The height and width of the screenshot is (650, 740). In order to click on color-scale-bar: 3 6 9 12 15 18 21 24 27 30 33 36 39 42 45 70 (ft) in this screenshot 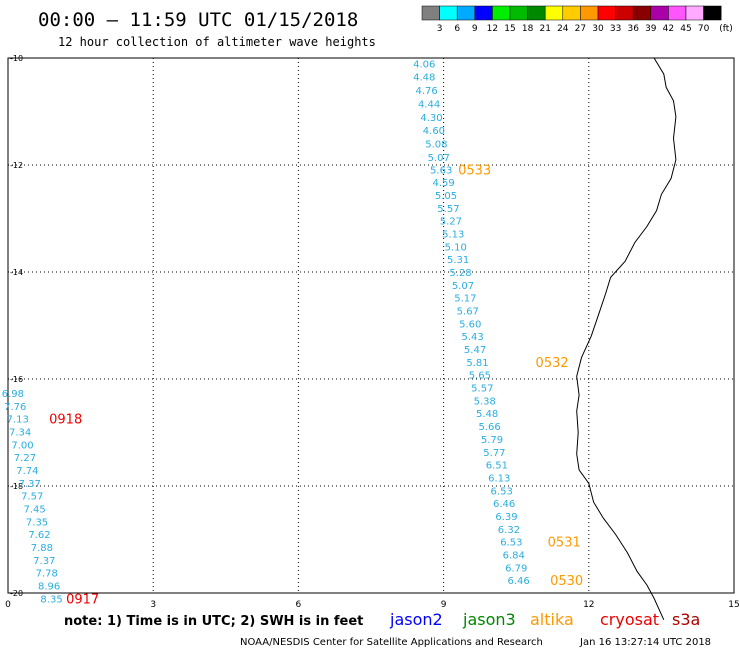, I will do `click(577, 19)`.